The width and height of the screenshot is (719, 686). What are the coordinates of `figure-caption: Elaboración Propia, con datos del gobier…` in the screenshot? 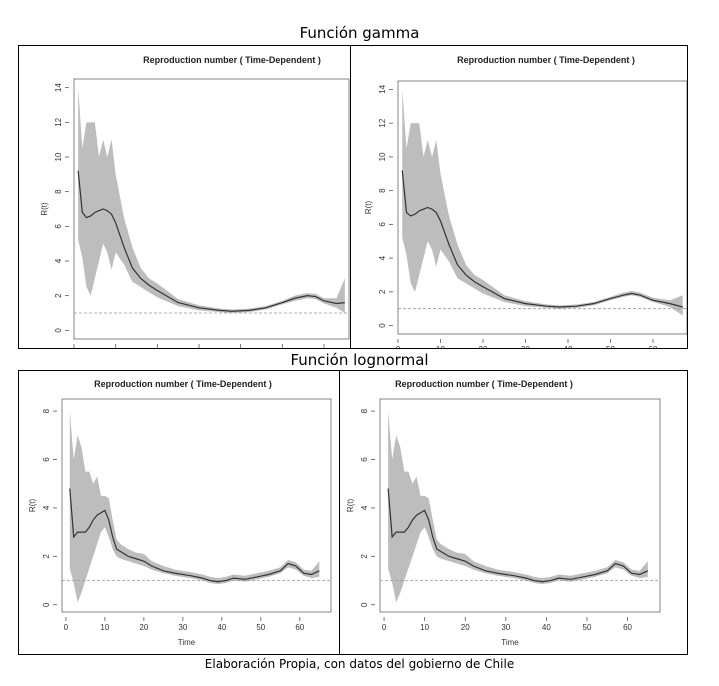 It's located at (359, 664).